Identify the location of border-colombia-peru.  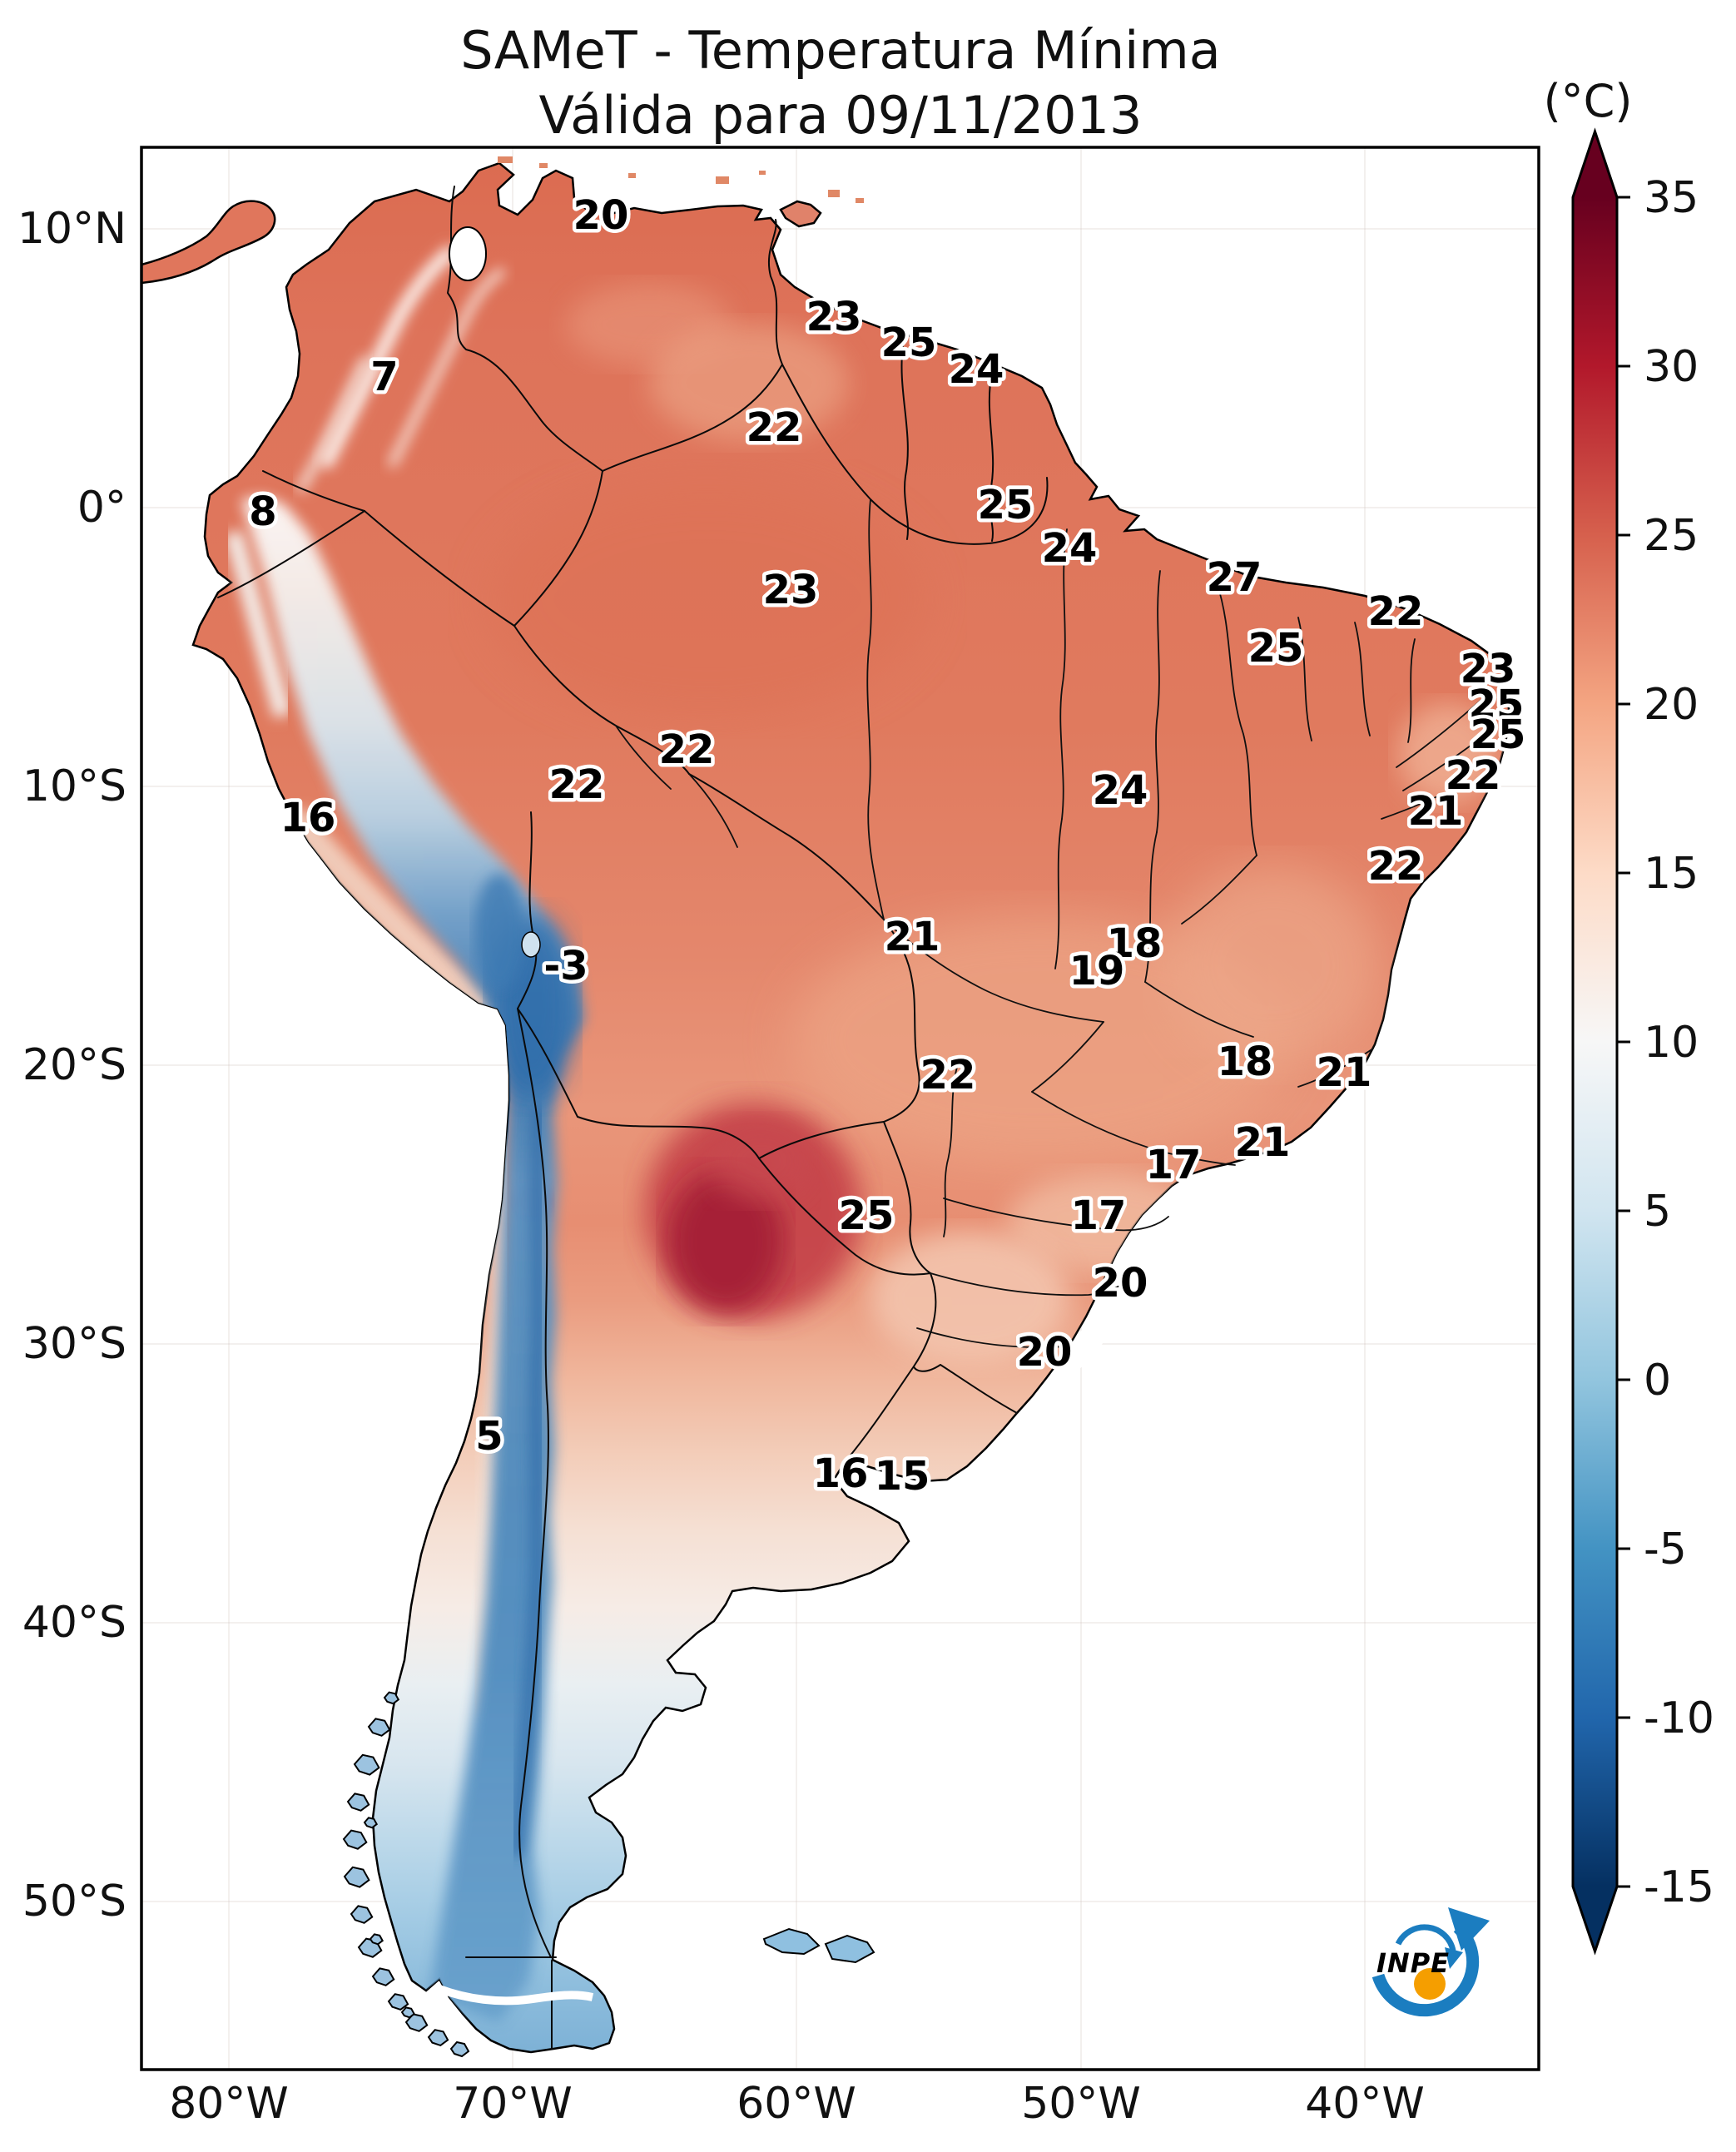
(439, 568).